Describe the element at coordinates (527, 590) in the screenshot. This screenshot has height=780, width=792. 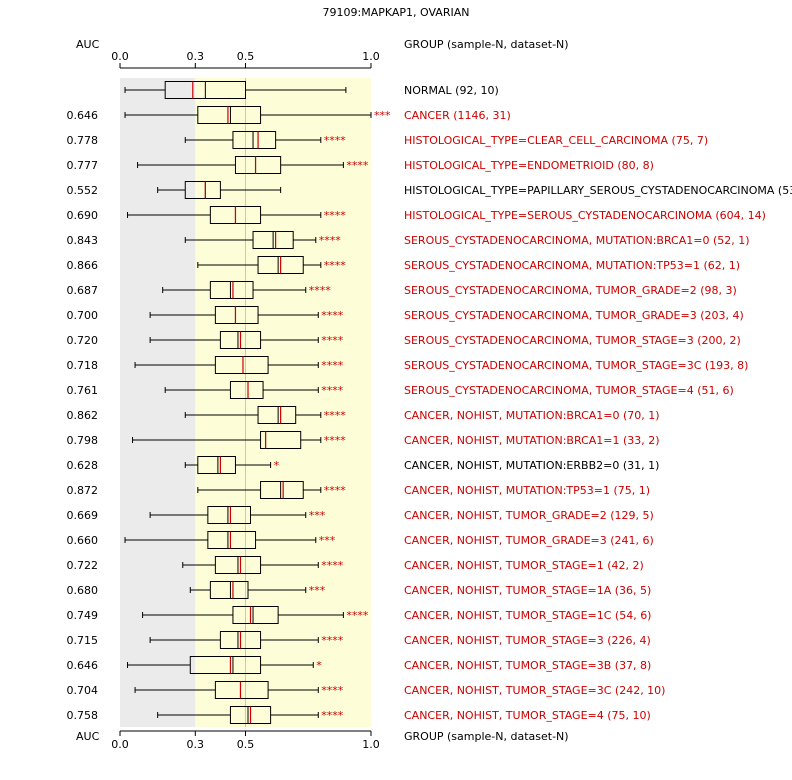
I see `group-label: CANCER, NOHIST, TUMOR_STAGE=1A (36, 5)` at that location.